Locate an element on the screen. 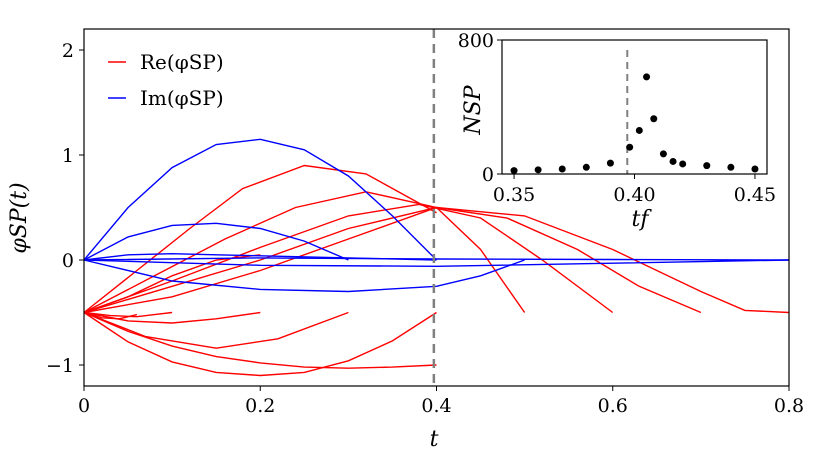 This screenshot has height=454, width=830. main-xtick-label: 0.8 is located at coordinates (789, 406).